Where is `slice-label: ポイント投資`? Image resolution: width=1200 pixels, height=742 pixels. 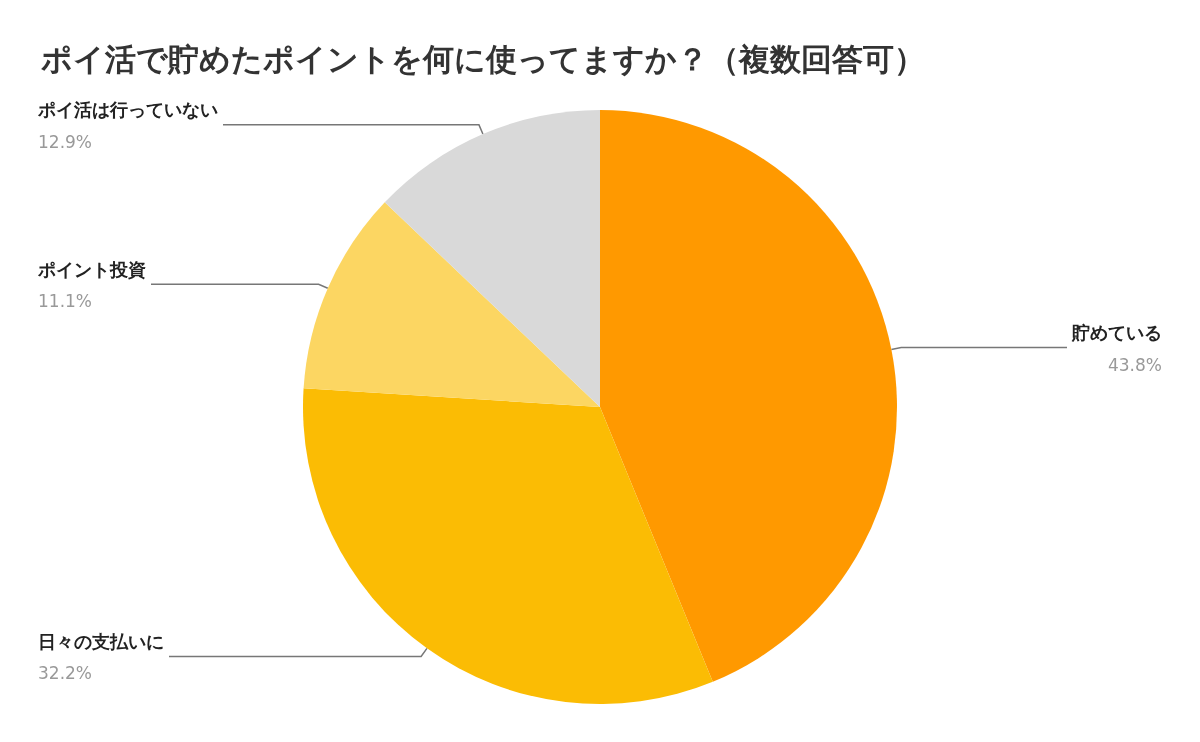 slice-label: ポイント投資 is located at coordinates (91, 269).